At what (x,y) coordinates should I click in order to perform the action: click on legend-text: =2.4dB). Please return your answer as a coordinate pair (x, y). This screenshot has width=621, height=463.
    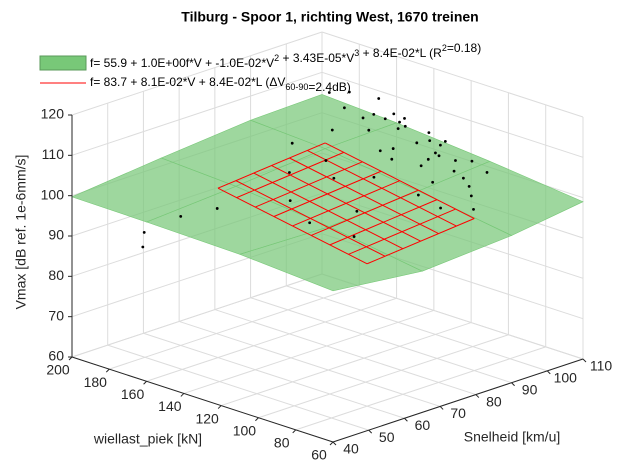
    Looking at the image, I should click on (329, 87).